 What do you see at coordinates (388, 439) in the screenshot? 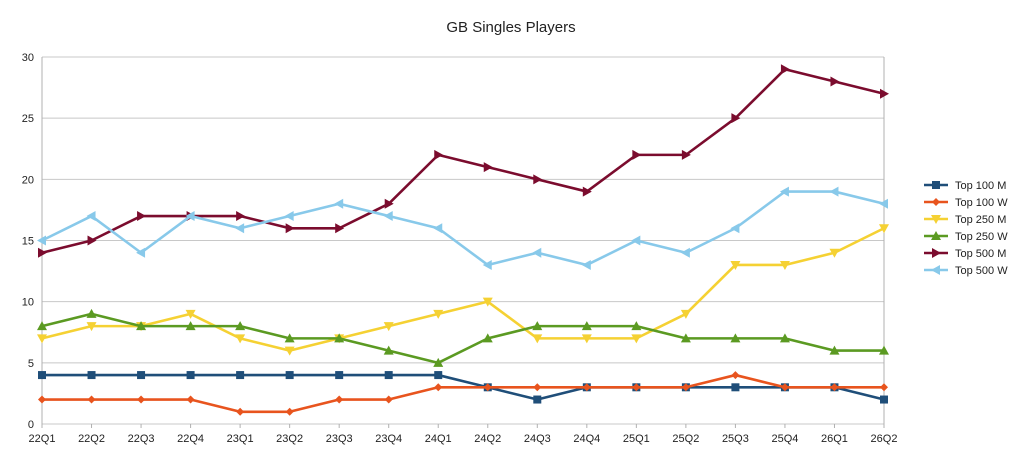
I see `x-tick-label: 23Q4` at bounding box center [388, 439].